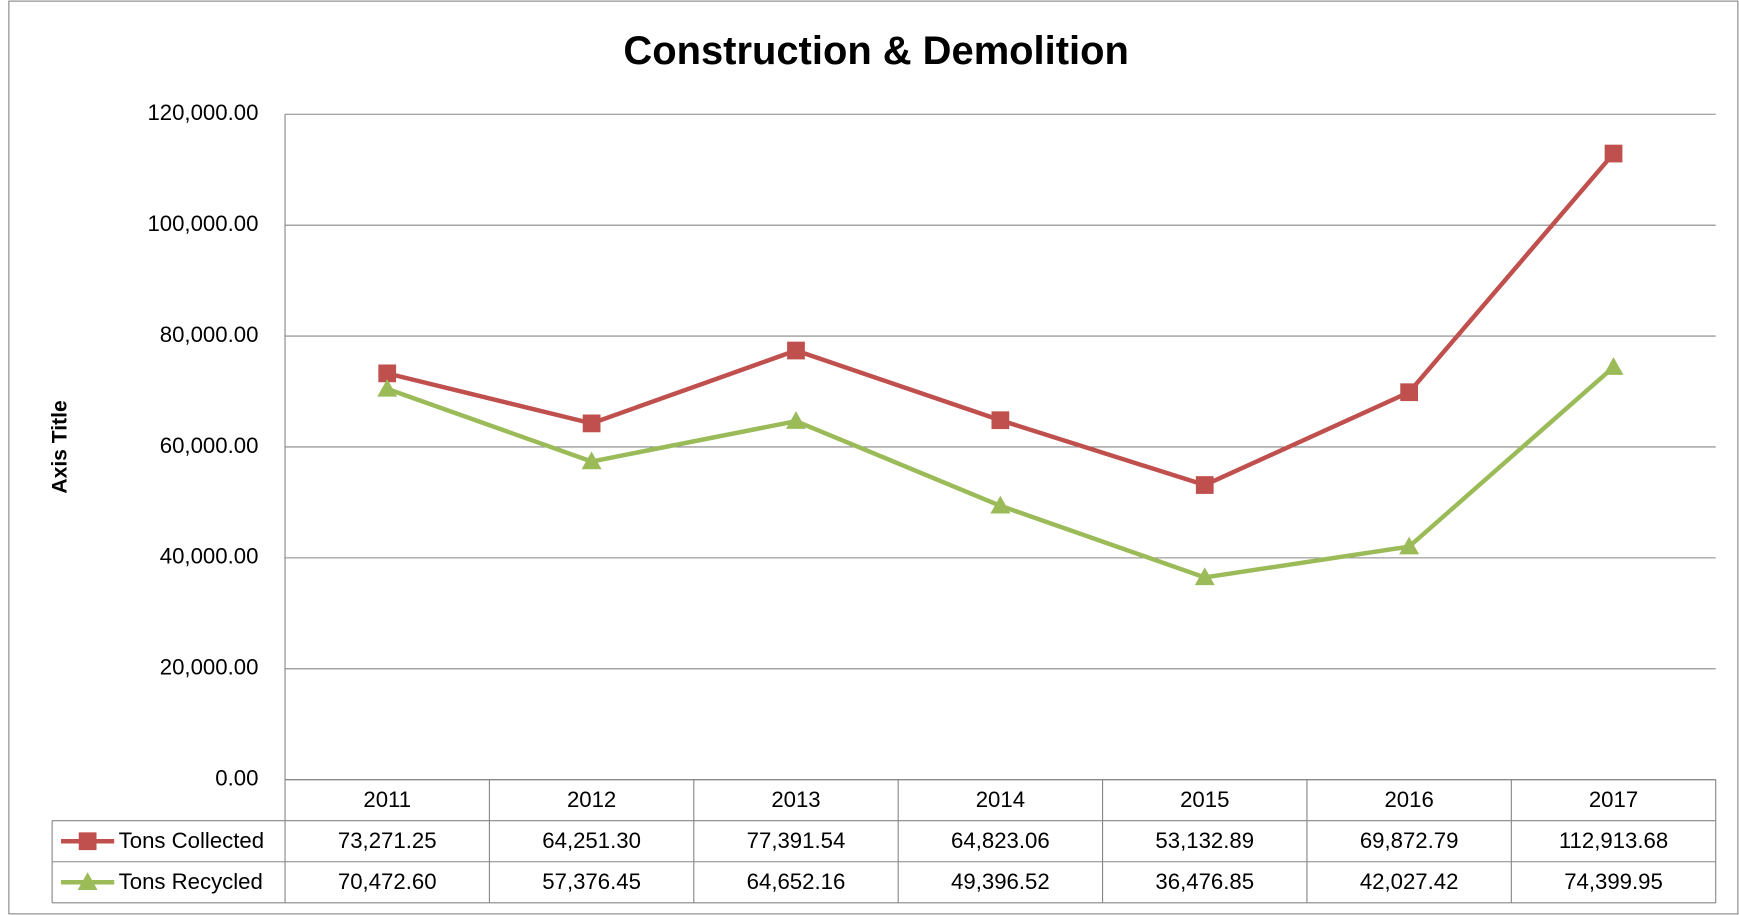  What do you see at coordinates (387, 799) in the screenshot?
I see `x-tick-label: 2011` at bounding box center [387, 799].